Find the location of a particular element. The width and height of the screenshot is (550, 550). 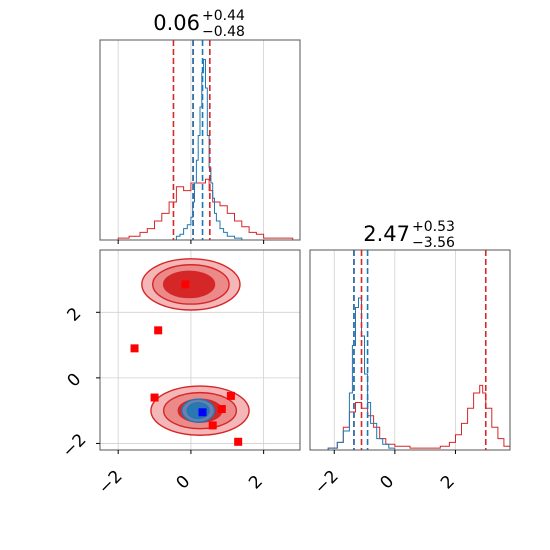

y-tick-label: 0 is located at coordinates (75, 380).